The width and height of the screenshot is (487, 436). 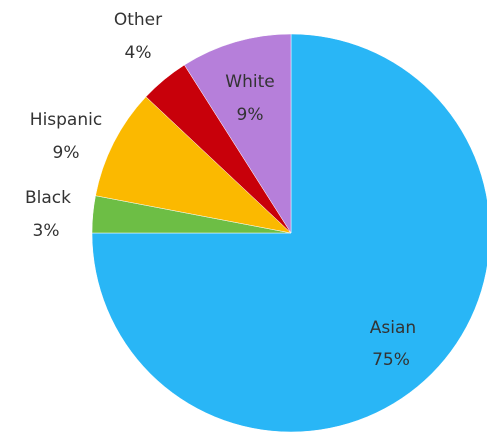 I want to click on slice-percent-other: 4%, so click(x=138, y=53).